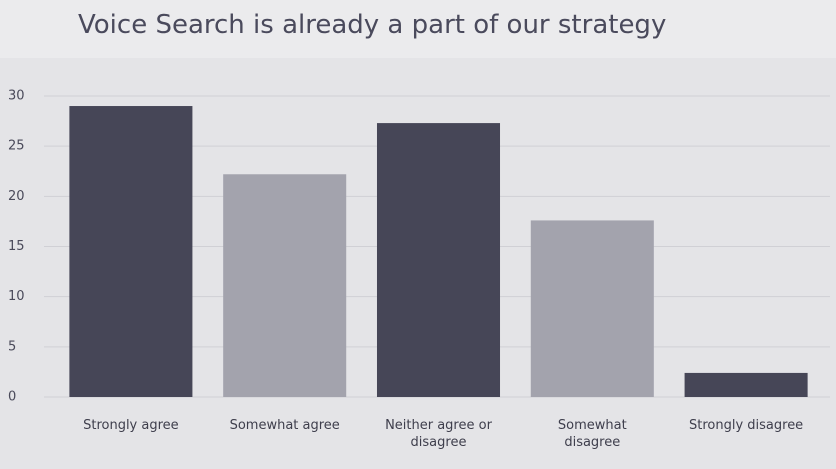  Describe the element at coordinates (284, 425) in the screenshot. I see `x-tick-label: Somewhat agree` at that location.